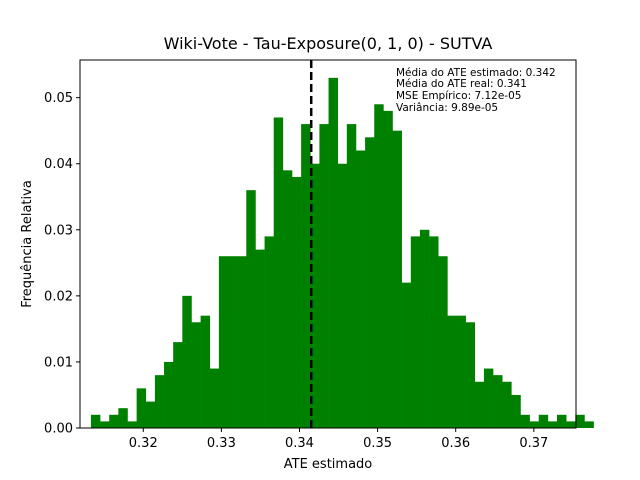  I want to click on annotation-variance: Variância: 9.89e-05, so click(447, 108).